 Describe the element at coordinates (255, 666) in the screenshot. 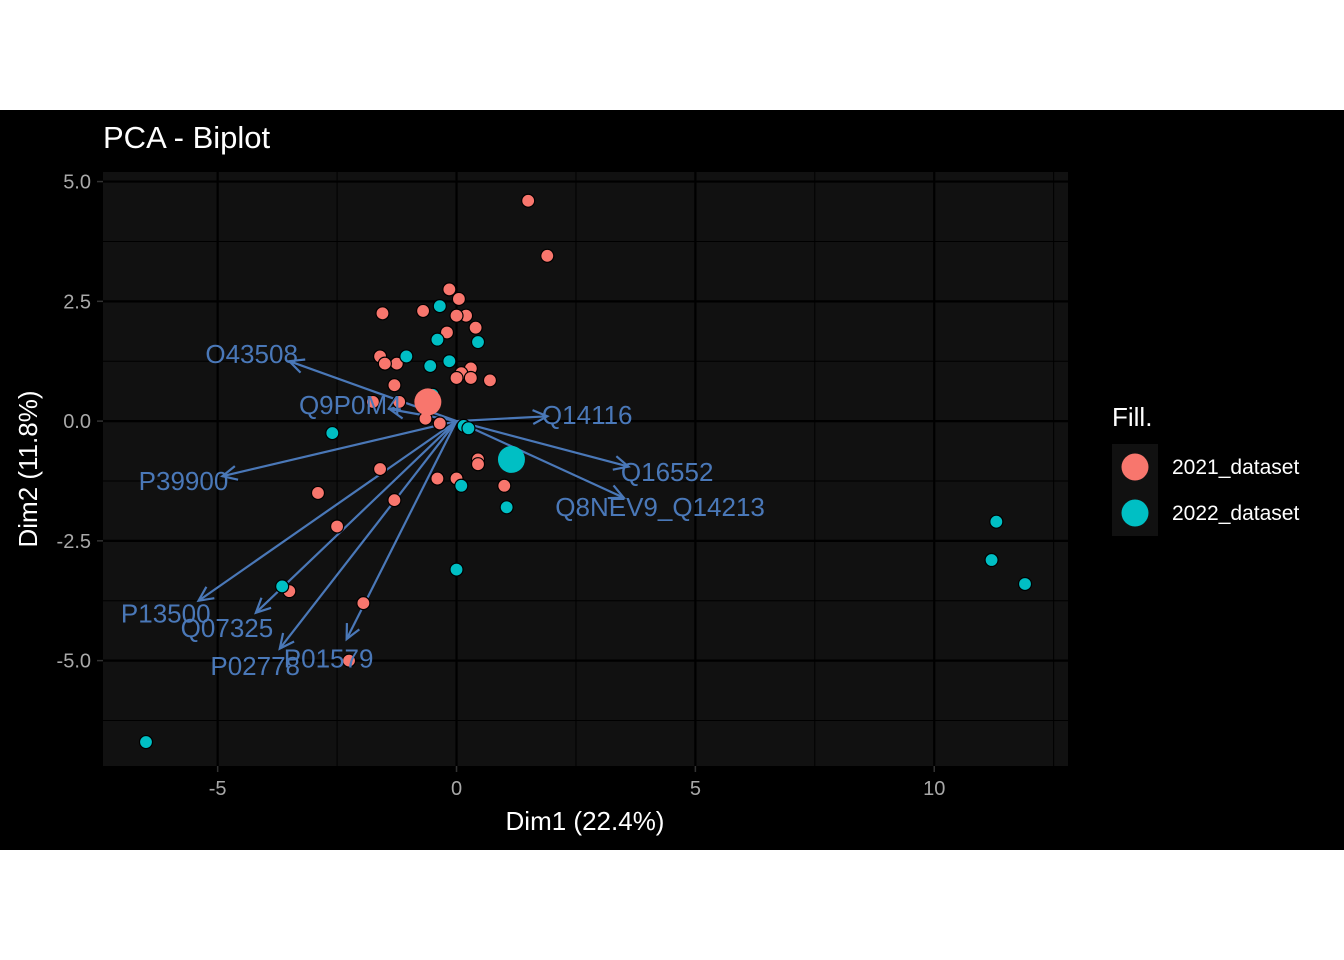

I see `loading-label: P02778` at that location.